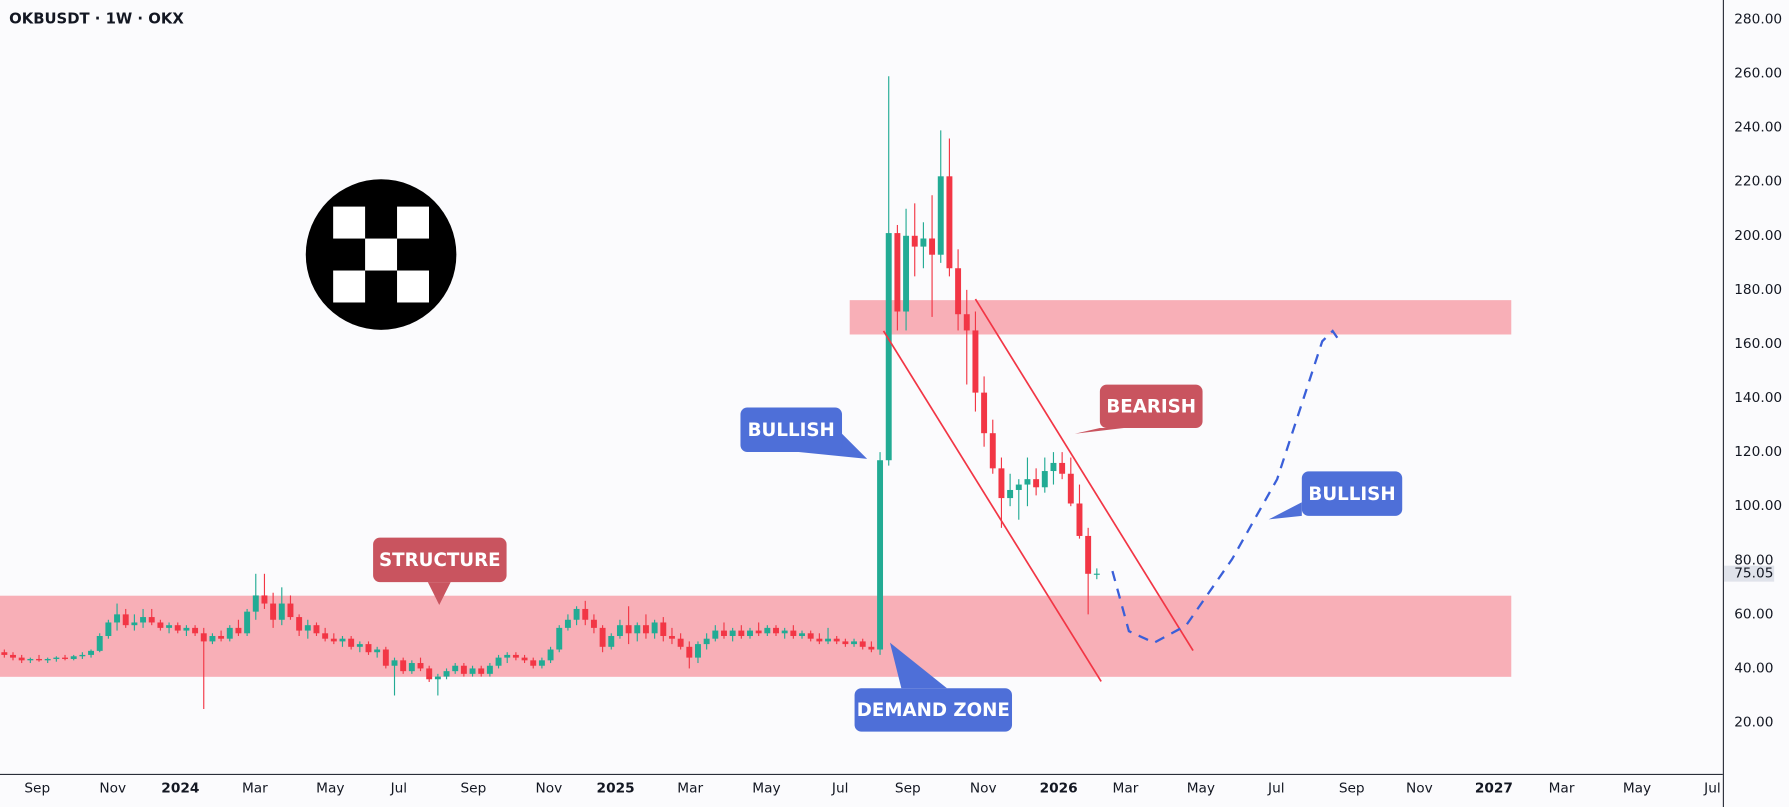 The width and height of the screenshot is (1789, 807). What do you see at coordinates (1758, 236) in the screenshot?
I see `y-tick-label: 200.00` at bounding box center [1758, 236].